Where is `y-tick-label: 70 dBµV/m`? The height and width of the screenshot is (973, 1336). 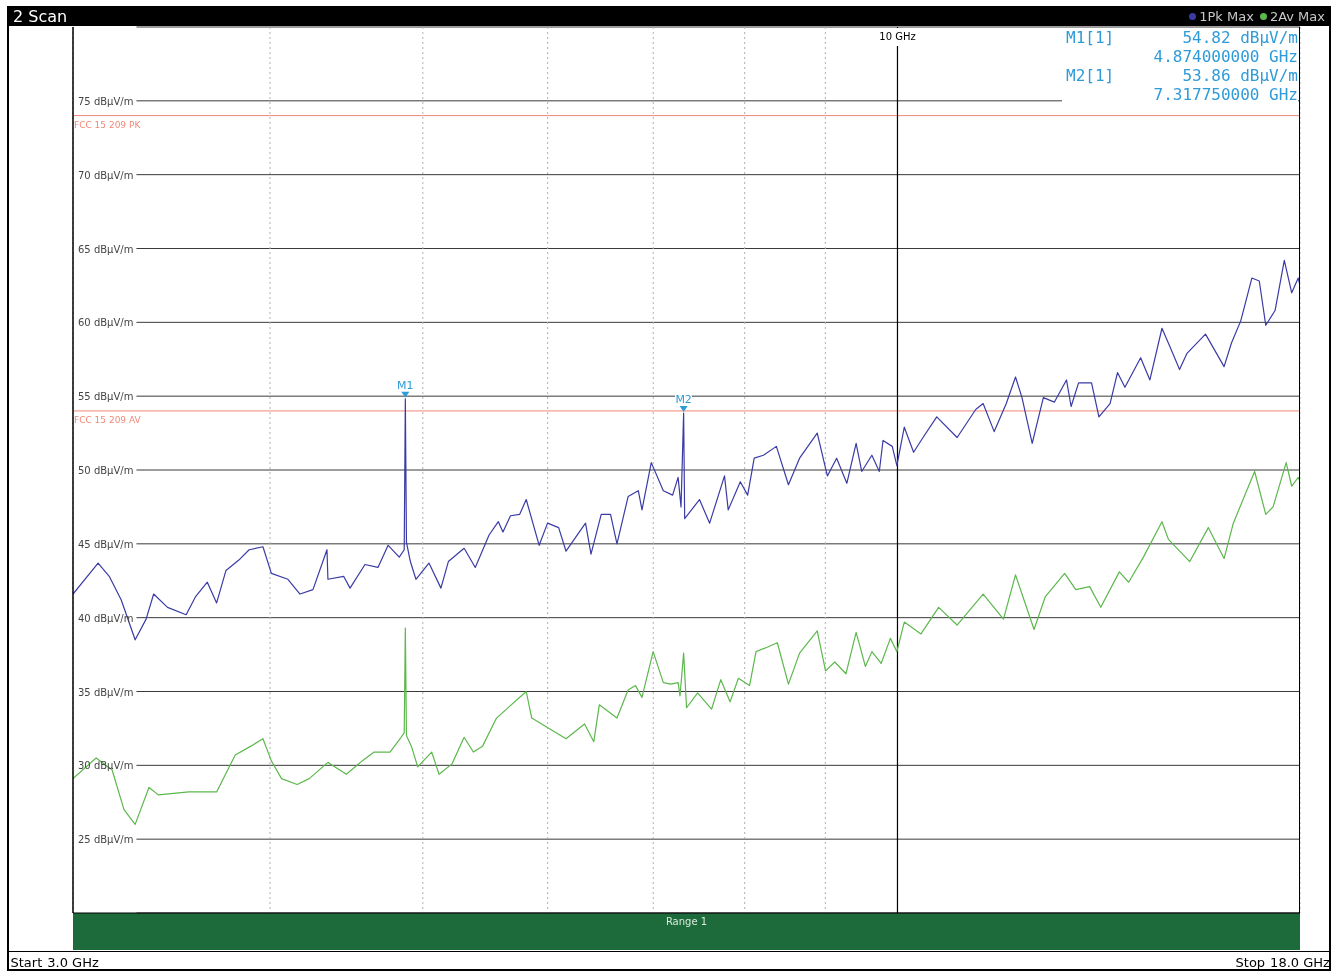 y-tick-label: 70 dBµV/m is located at coordinates (106, 175).